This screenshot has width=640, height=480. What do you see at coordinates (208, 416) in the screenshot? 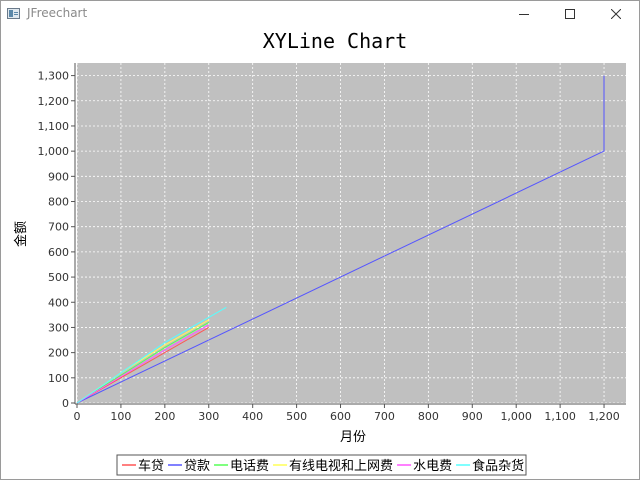
I see `x-tick-label: 300` at bounding box center [208, 416].